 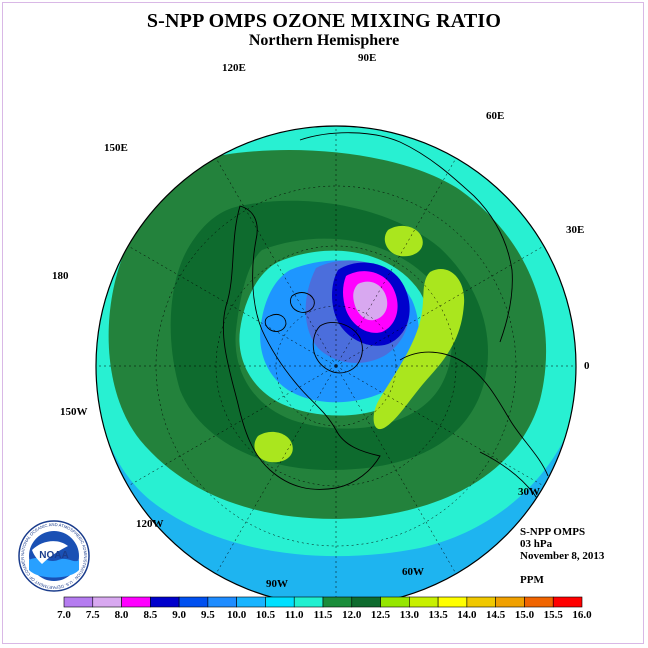 I want to click on lon-label-60w: 60W, so click(x=413, y=572).